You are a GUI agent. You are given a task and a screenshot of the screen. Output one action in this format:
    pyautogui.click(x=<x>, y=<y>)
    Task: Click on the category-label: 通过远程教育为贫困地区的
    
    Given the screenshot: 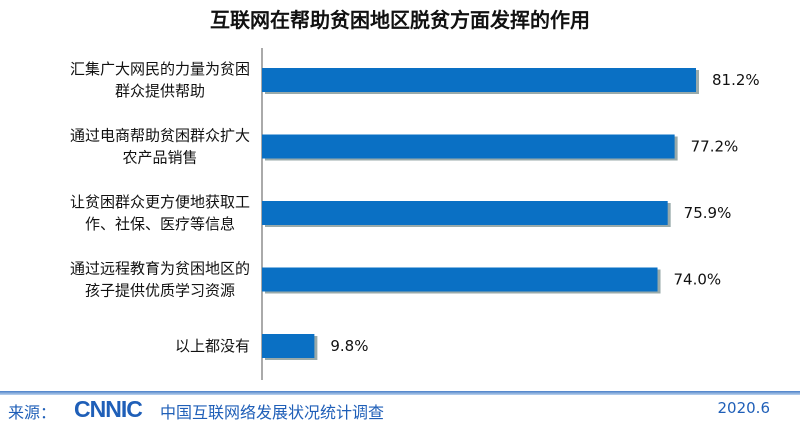 What is the action you would take?
    pyautogui.click(x=160, y=269)
    